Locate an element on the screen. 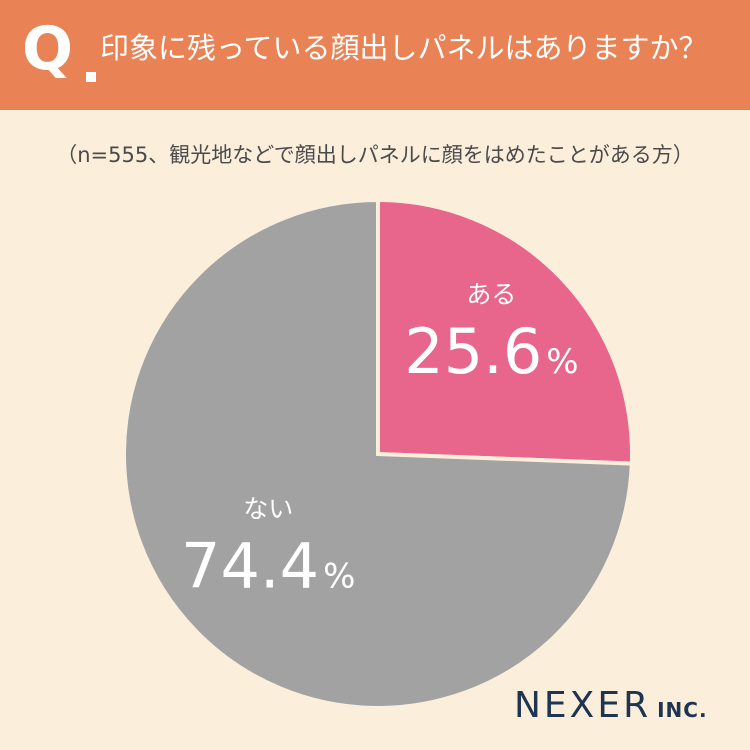 Image resolution: width=750 pixels, height=750 pixels. question-header: Q 印象に残っている顔出しパネルはありますか？ is located at coordinates (375, 55).